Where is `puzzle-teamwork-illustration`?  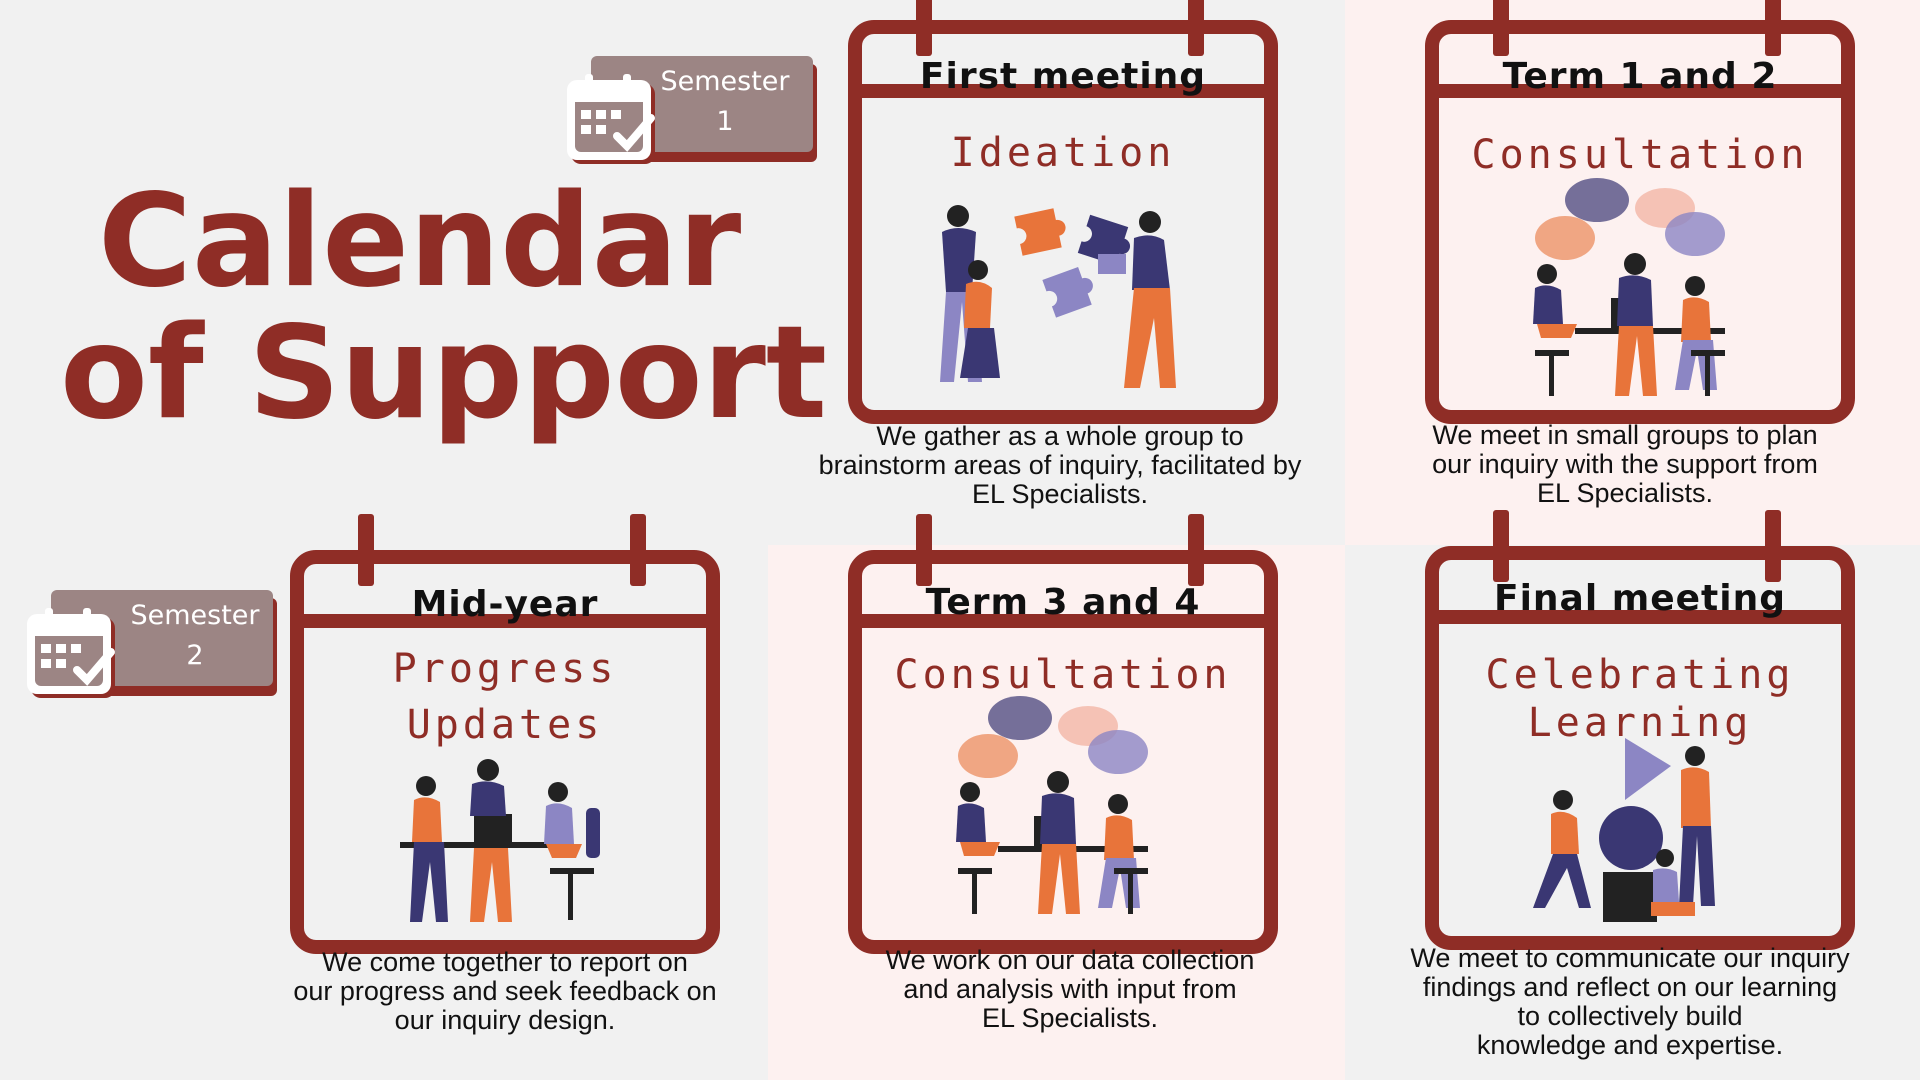
puzzle-teamwork-illustration is located at coordinates (1058, 296).